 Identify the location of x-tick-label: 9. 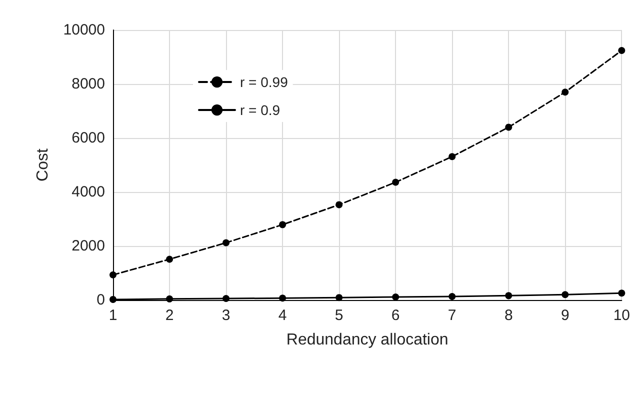
(565, 315).